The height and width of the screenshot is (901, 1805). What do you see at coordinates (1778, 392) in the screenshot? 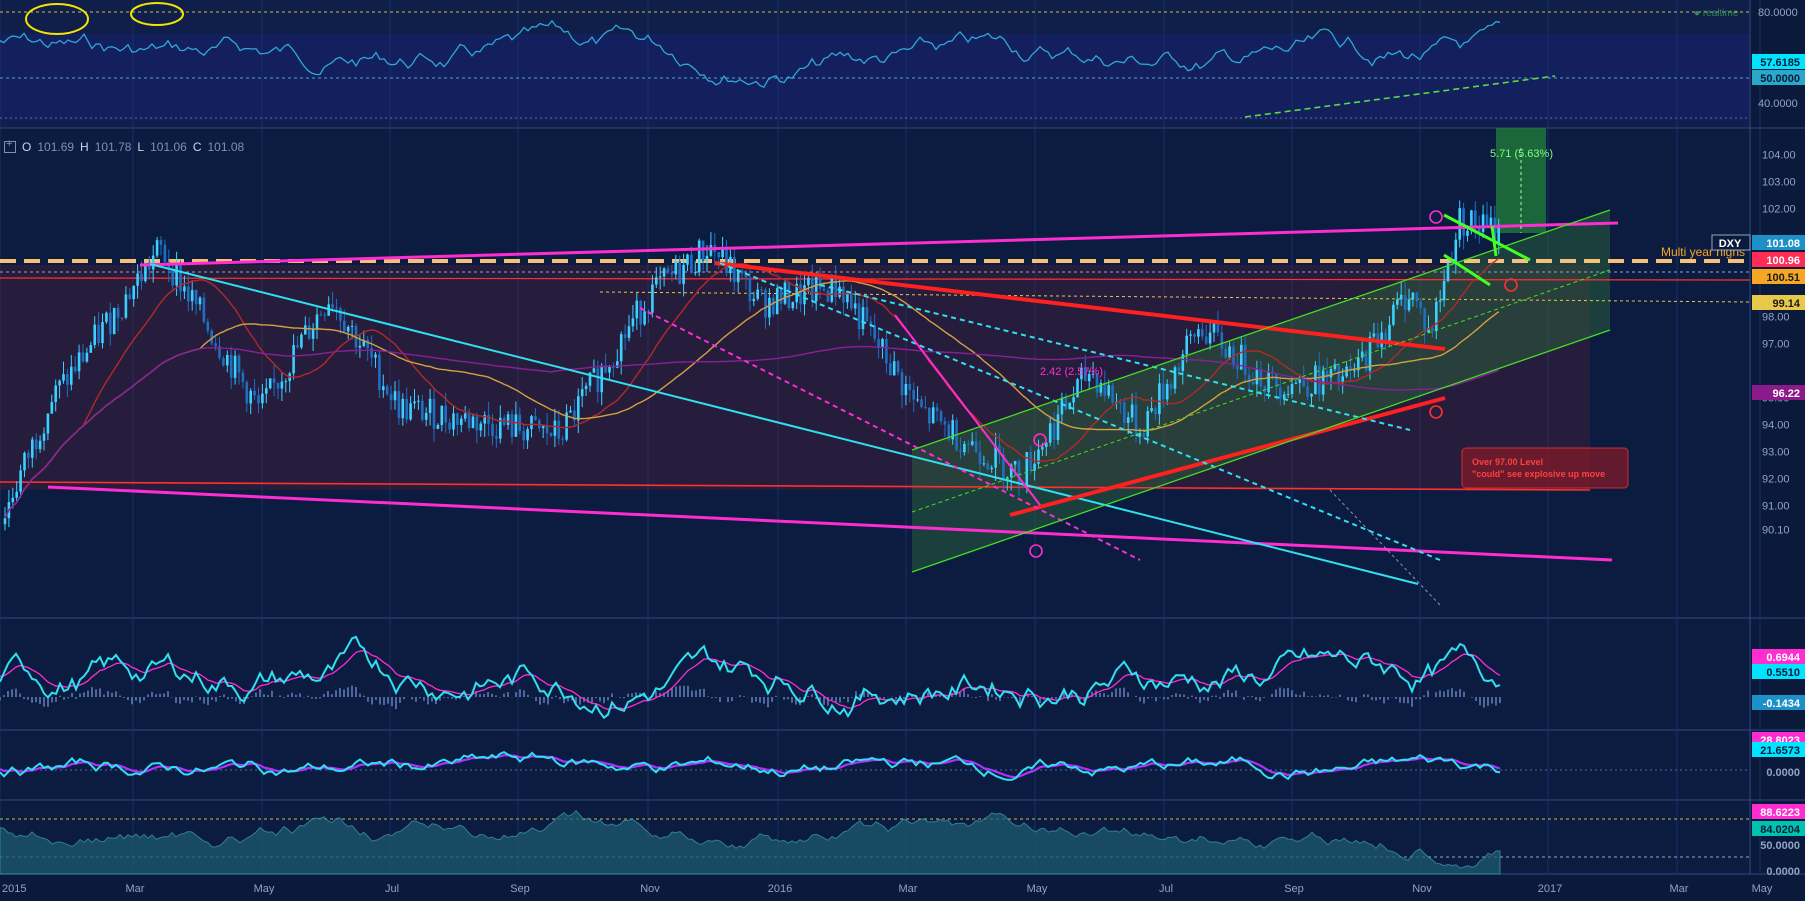
I see `price-tag-bg` at bounding box center [1778, 392].